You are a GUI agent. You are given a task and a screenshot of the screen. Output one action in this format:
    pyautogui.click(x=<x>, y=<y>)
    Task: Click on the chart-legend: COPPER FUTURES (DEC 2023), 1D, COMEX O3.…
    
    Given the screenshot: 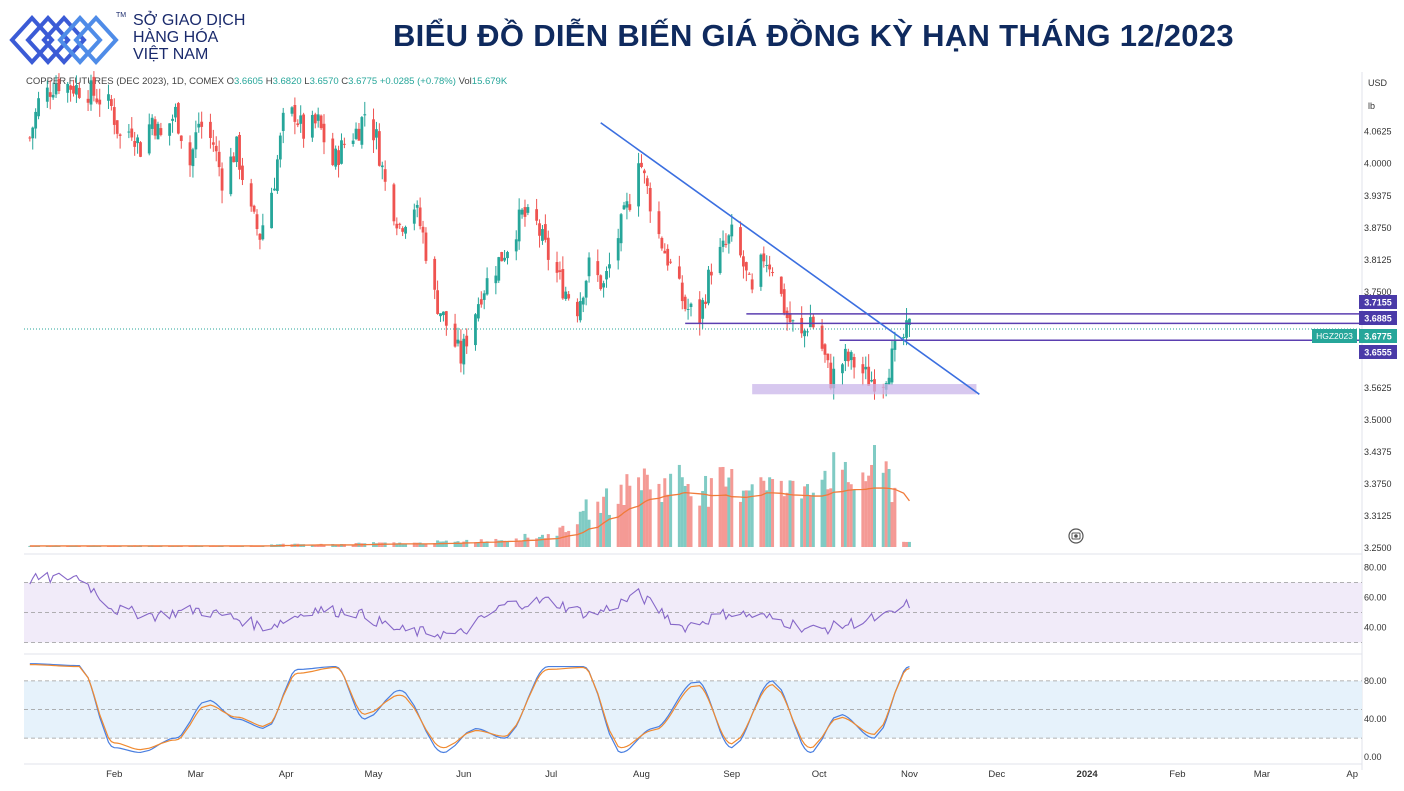 What is the action you would take?
    pyautogui.click(x=266, y=81)
    